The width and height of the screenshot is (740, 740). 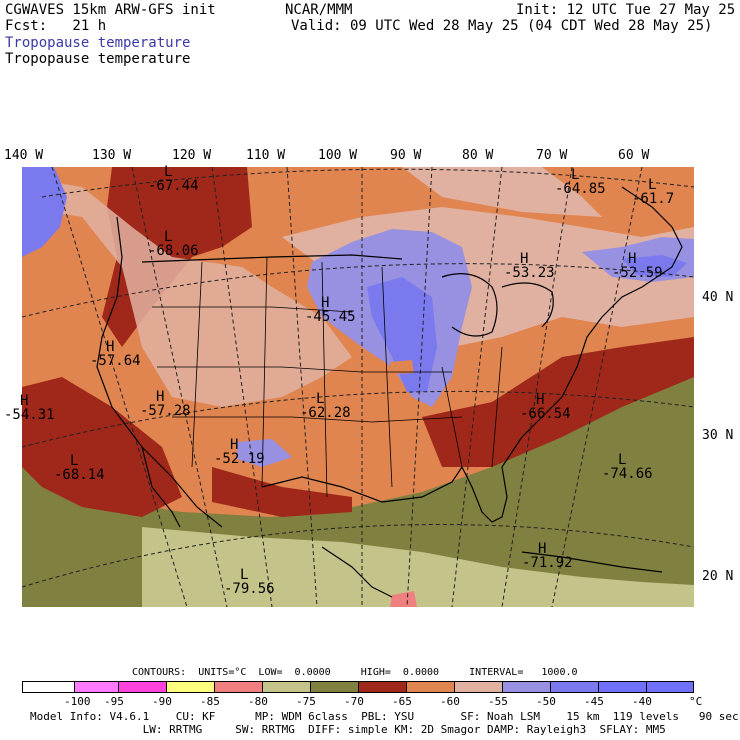 I want to click on center-value: -67.44, so click(x=173, y=186).